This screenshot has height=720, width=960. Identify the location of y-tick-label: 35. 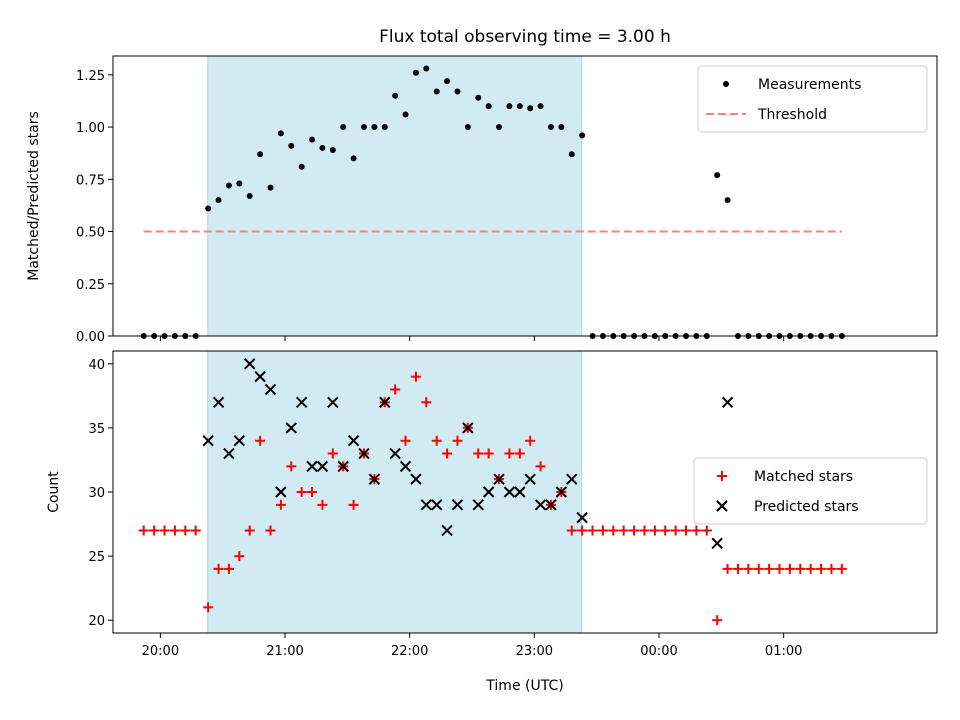
(96, 429).